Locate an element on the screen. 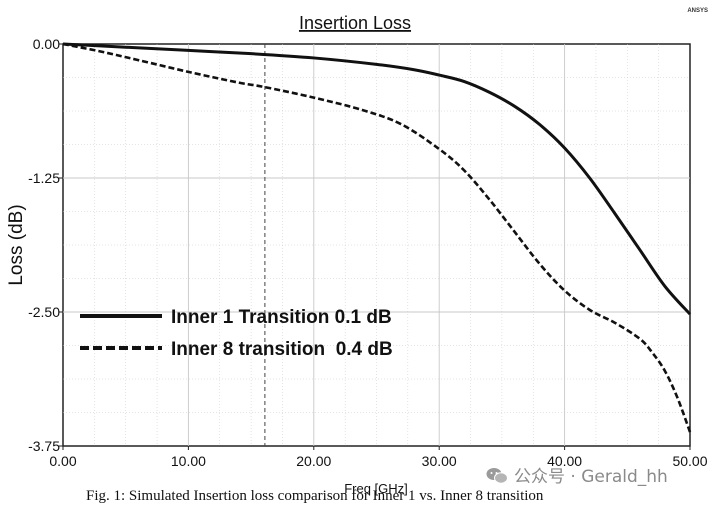  wechat-icon is located at coordinates (497, 476).